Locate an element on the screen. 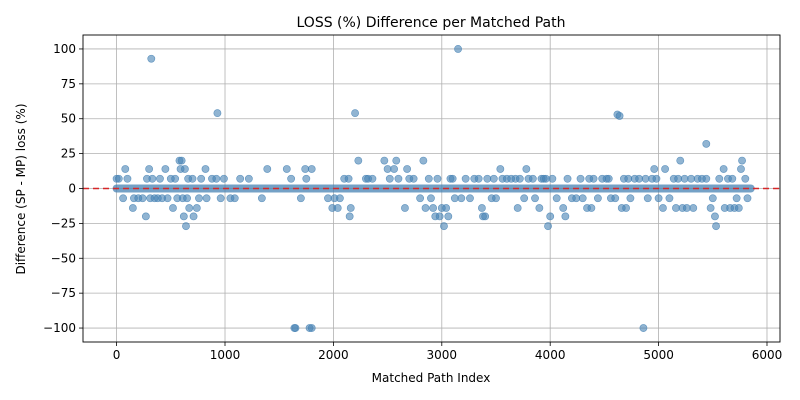 This screenshot has height=400, width=800. x-tick-label: 0 is located at coordinates (117, 355).